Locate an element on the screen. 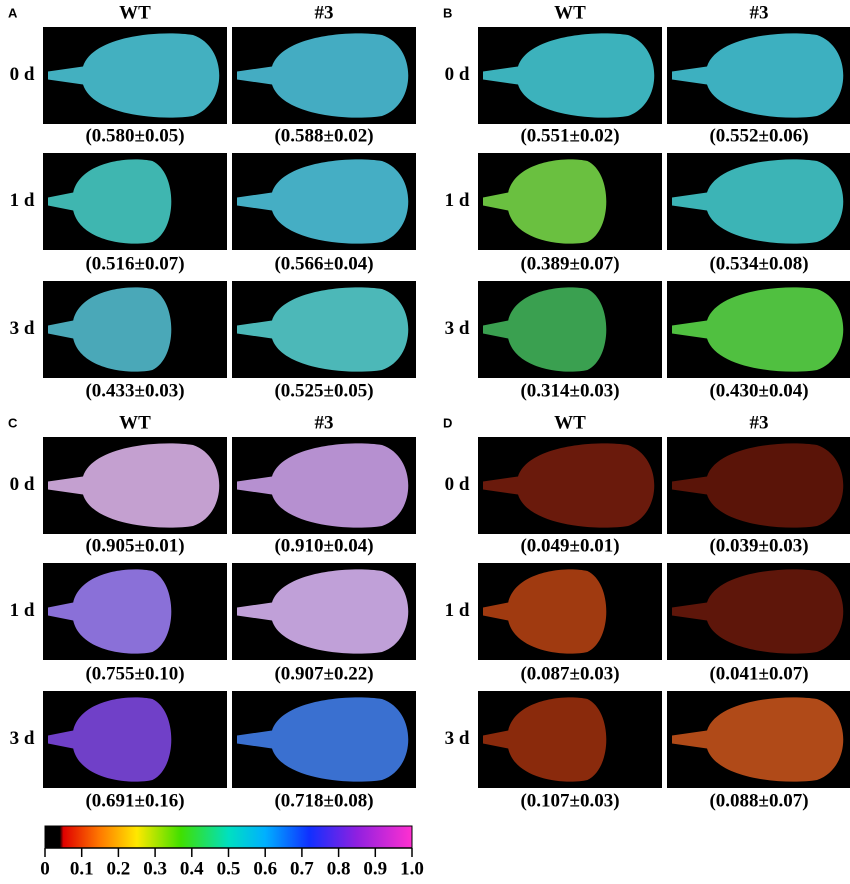  value-label: (0.430±0.04) is located at coordinates (758, 390).